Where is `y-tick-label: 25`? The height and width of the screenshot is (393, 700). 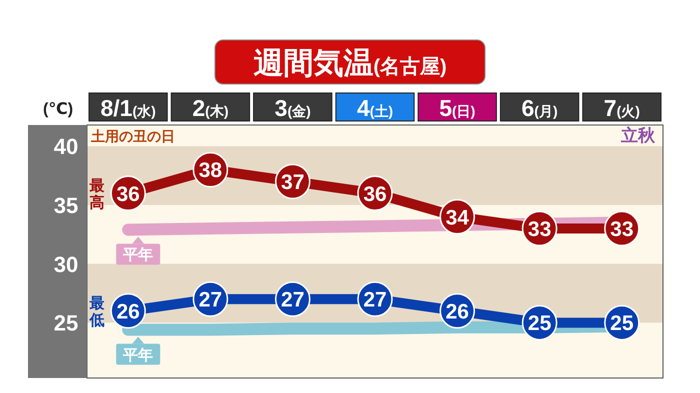
y-tick-label: 25 is located at coordinates (66, 323).